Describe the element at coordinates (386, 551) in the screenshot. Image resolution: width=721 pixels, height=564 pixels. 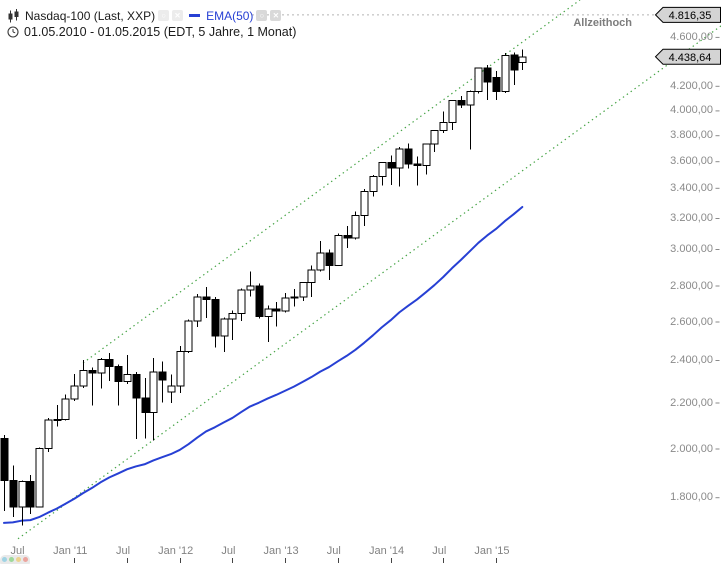
I see `x-axis-label: Jan '14` at that location.